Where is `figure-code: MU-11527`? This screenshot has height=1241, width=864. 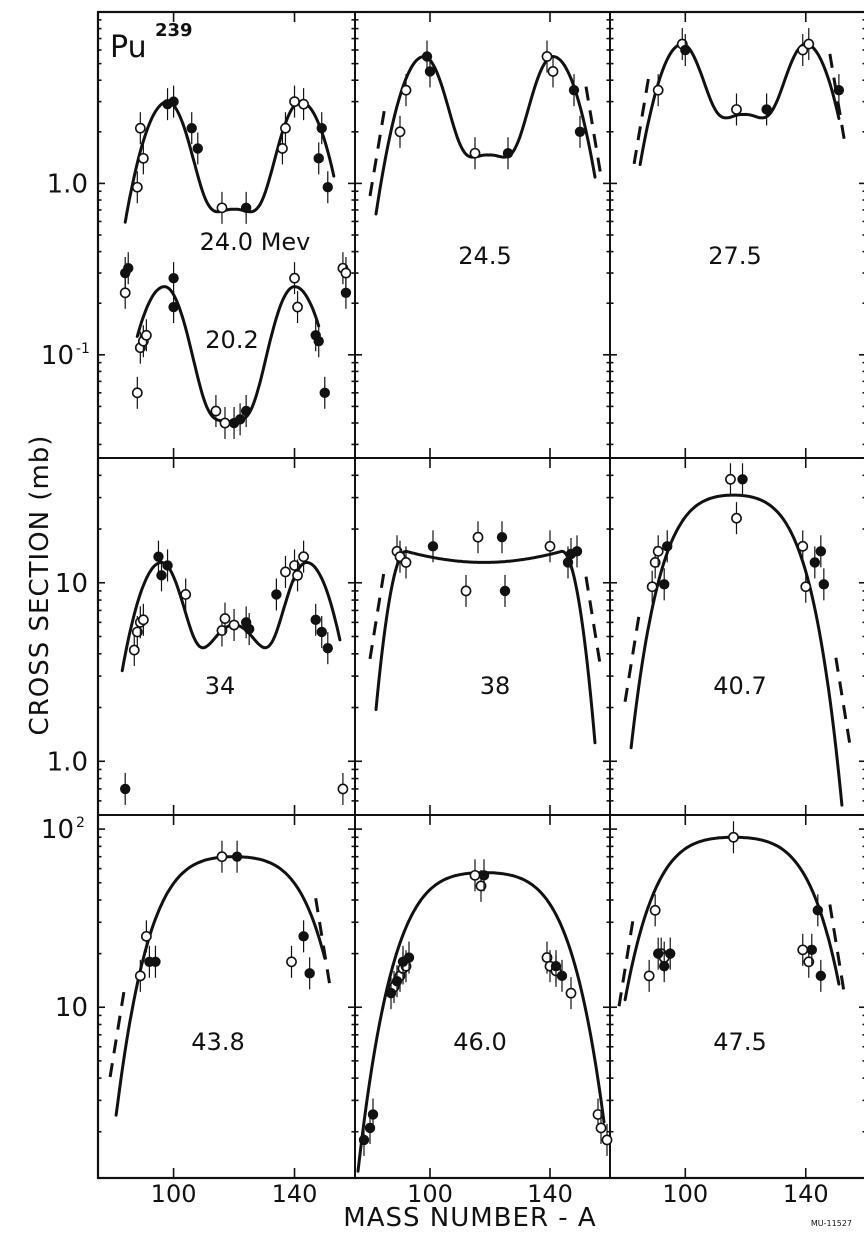 figure-code: MU-11527 is located at coordinates (831, 1223).